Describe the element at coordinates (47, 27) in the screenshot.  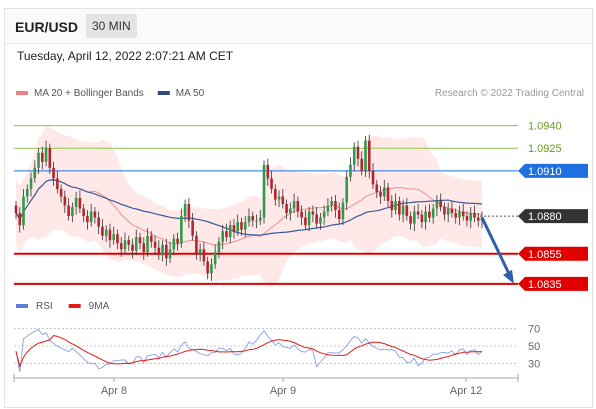
I see `instrument-title: EUR/USD` at that location.